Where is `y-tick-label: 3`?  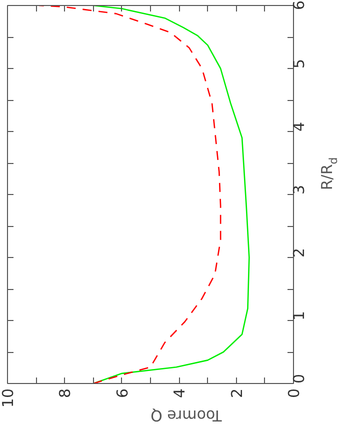
y-tick-label: 3 is located at coordinates (299, 189).